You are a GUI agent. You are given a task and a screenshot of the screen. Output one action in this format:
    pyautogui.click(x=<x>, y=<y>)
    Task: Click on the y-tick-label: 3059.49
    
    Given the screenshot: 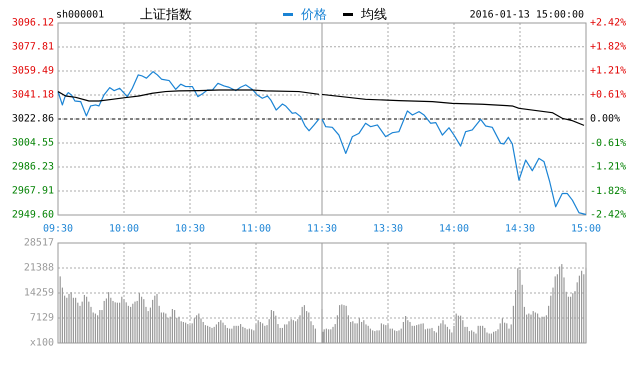 What is the action you would take?
    pyautogui.click(x=33, y=71)
    